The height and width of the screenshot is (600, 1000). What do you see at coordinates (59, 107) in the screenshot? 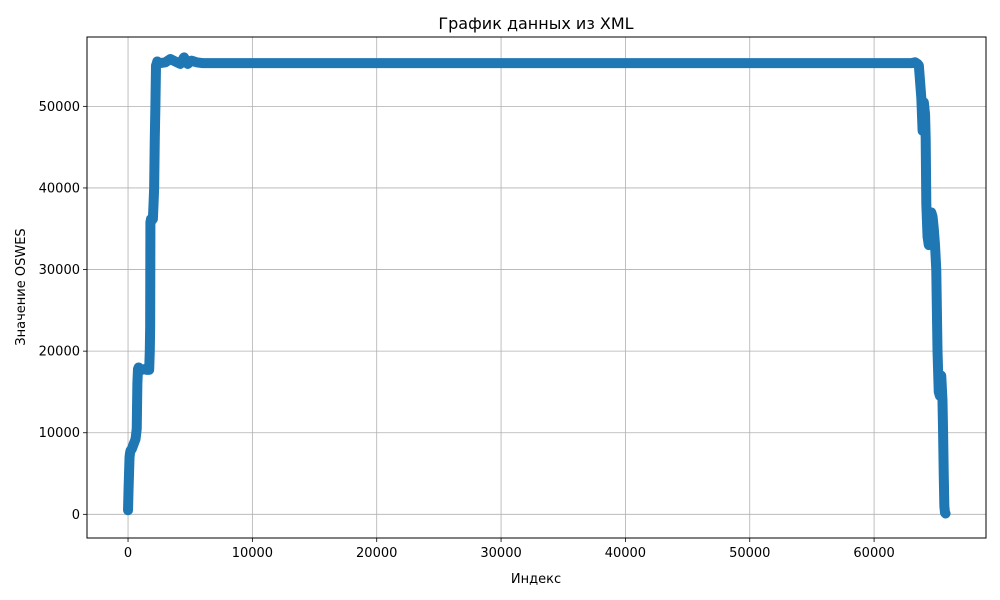
I see `y-tick-label: 50000` at bounding box center [59, 107].